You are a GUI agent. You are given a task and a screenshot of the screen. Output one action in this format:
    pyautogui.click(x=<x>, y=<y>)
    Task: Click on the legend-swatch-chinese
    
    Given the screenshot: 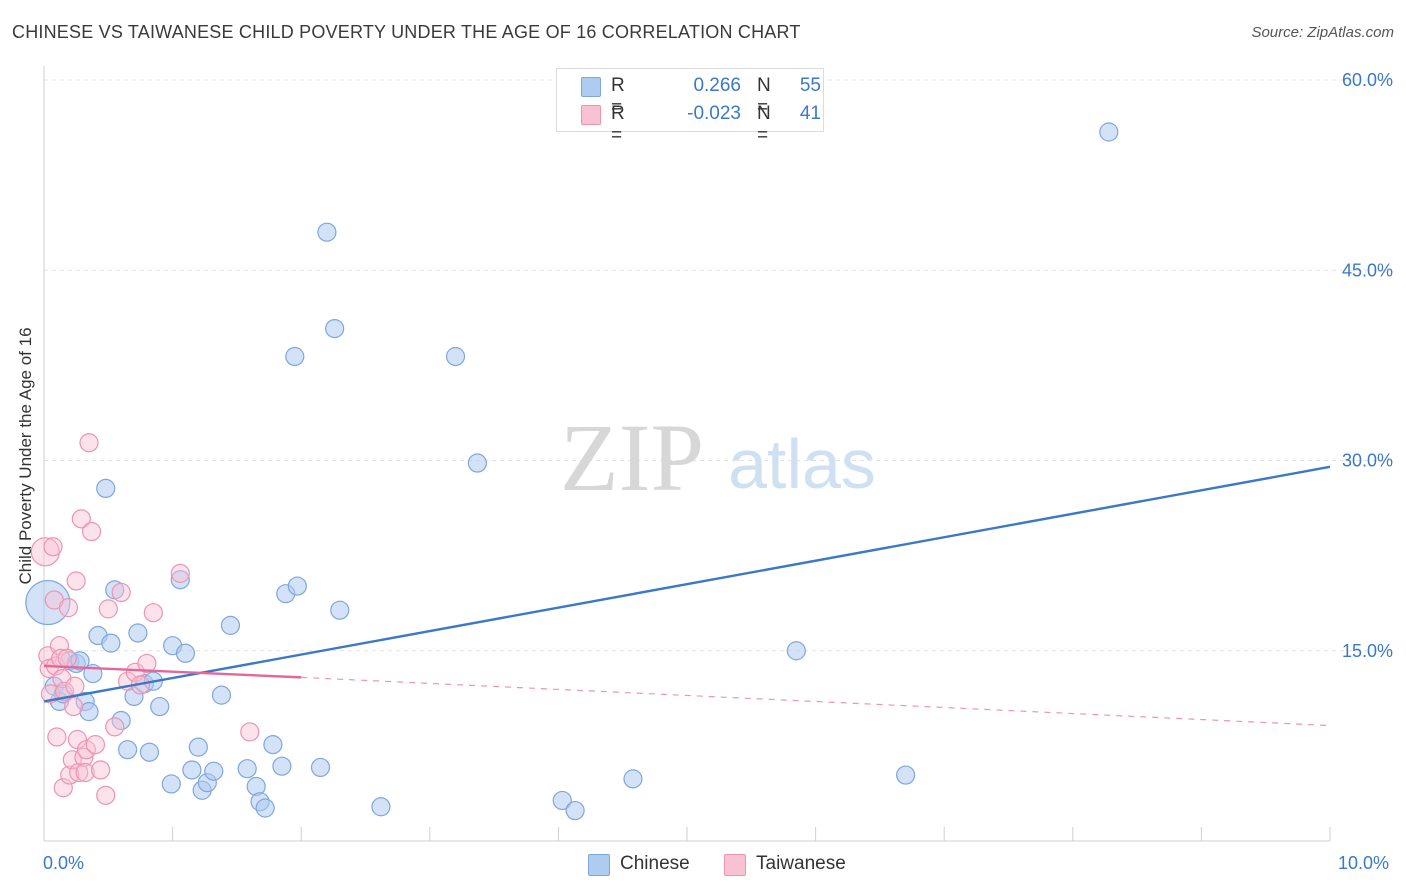 What is the action you would take?
    pyautogui.click(x=591, y=87)
    